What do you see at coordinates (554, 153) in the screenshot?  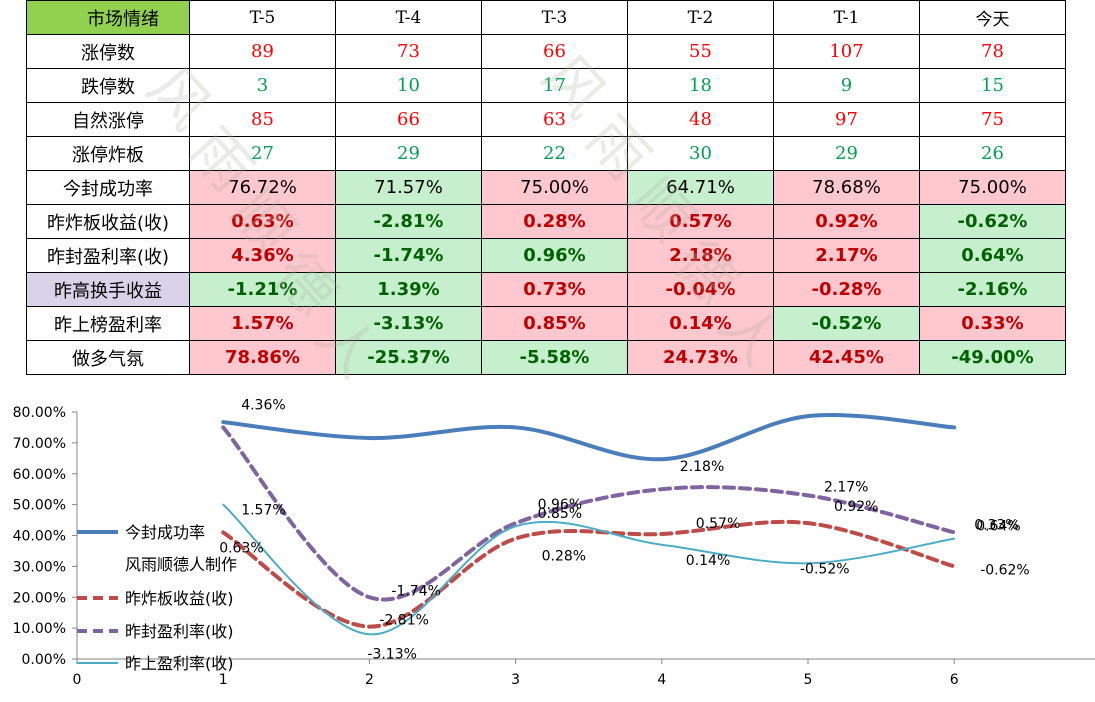 I see `table-cell: 22` at bounding box center [554, 153].